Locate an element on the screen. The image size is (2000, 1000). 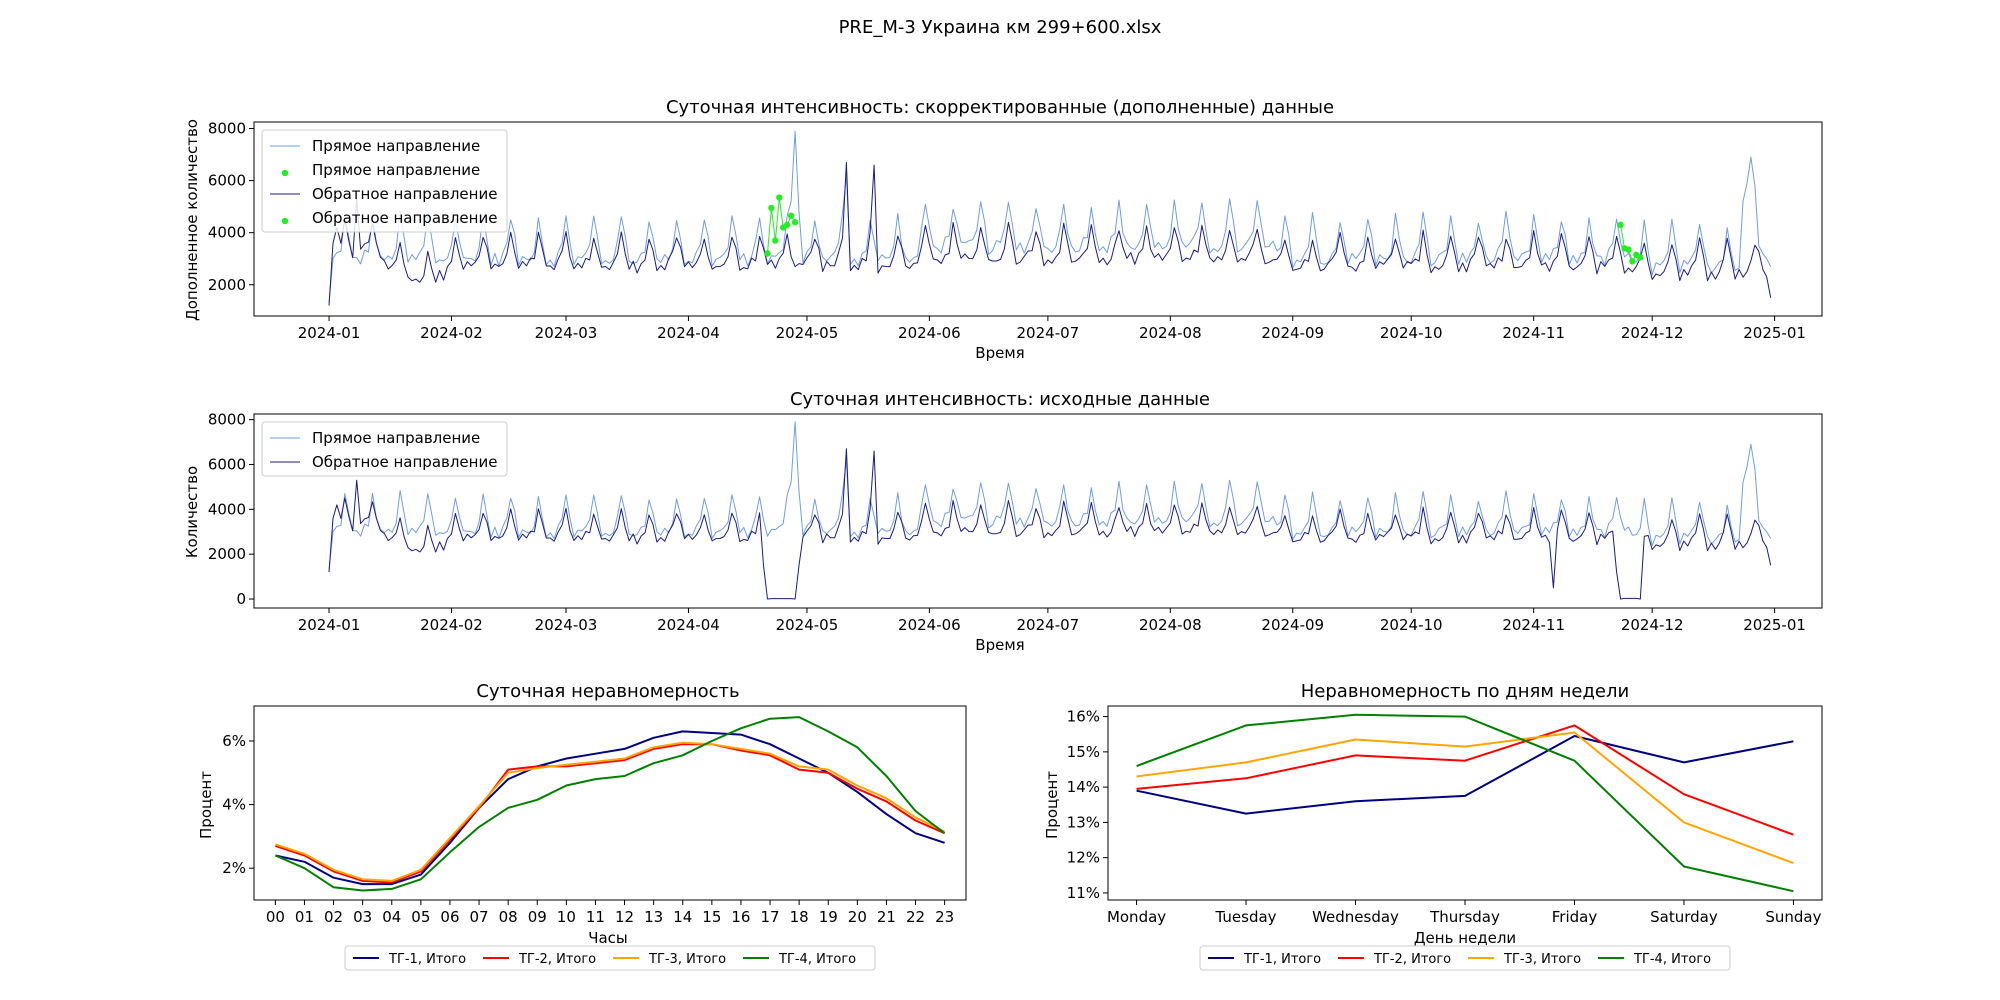
y-tick-label: 0 is located at coordinates (241, 599).